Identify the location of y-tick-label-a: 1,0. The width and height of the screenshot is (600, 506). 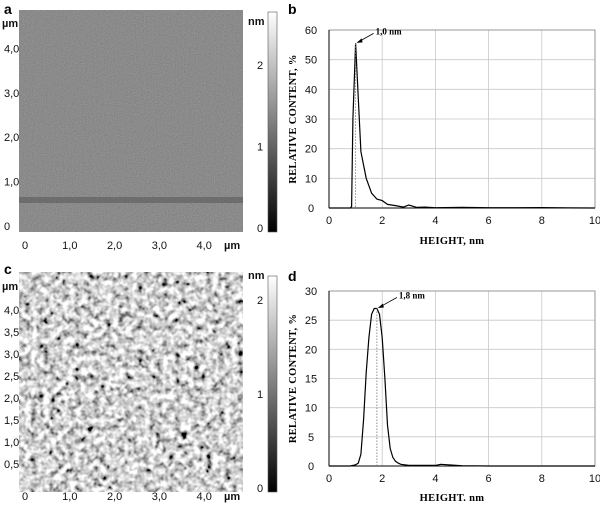
(11, 183).